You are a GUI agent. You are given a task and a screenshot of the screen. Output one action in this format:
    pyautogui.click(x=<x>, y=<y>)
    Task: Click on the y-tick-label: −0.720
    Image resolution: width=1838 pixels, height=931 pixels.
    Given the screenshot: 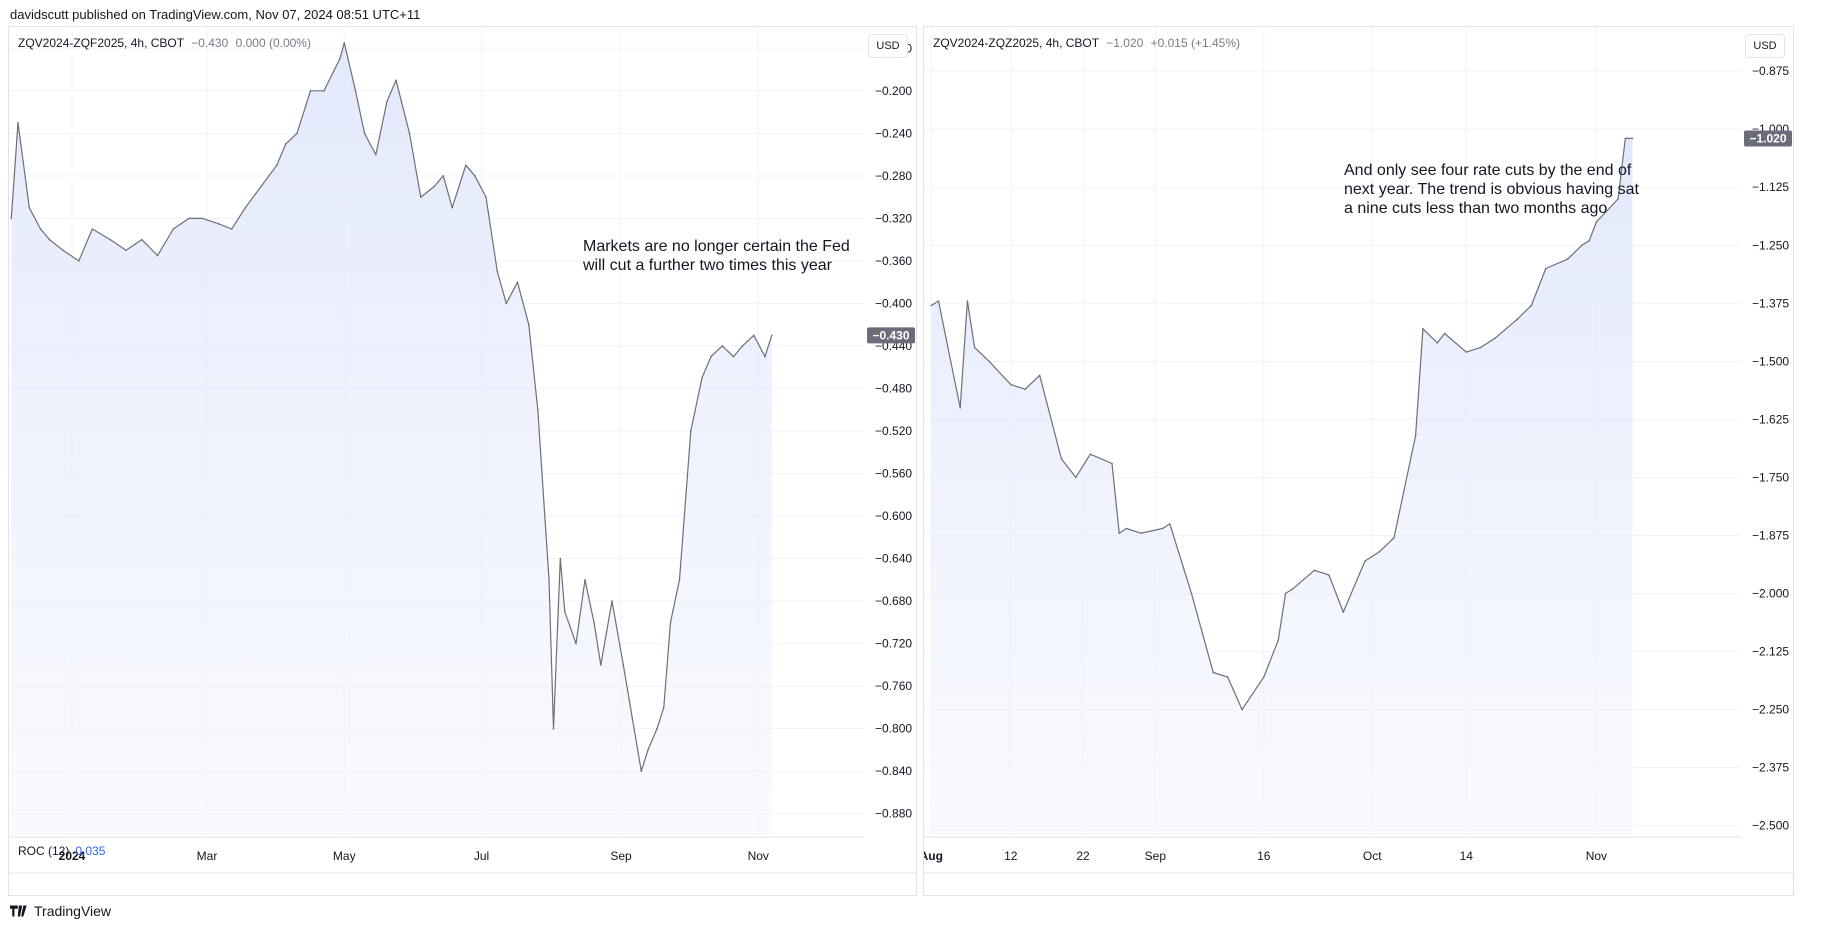 What is the action you would take?
    pyautogui.click(x=893, y=644)
    